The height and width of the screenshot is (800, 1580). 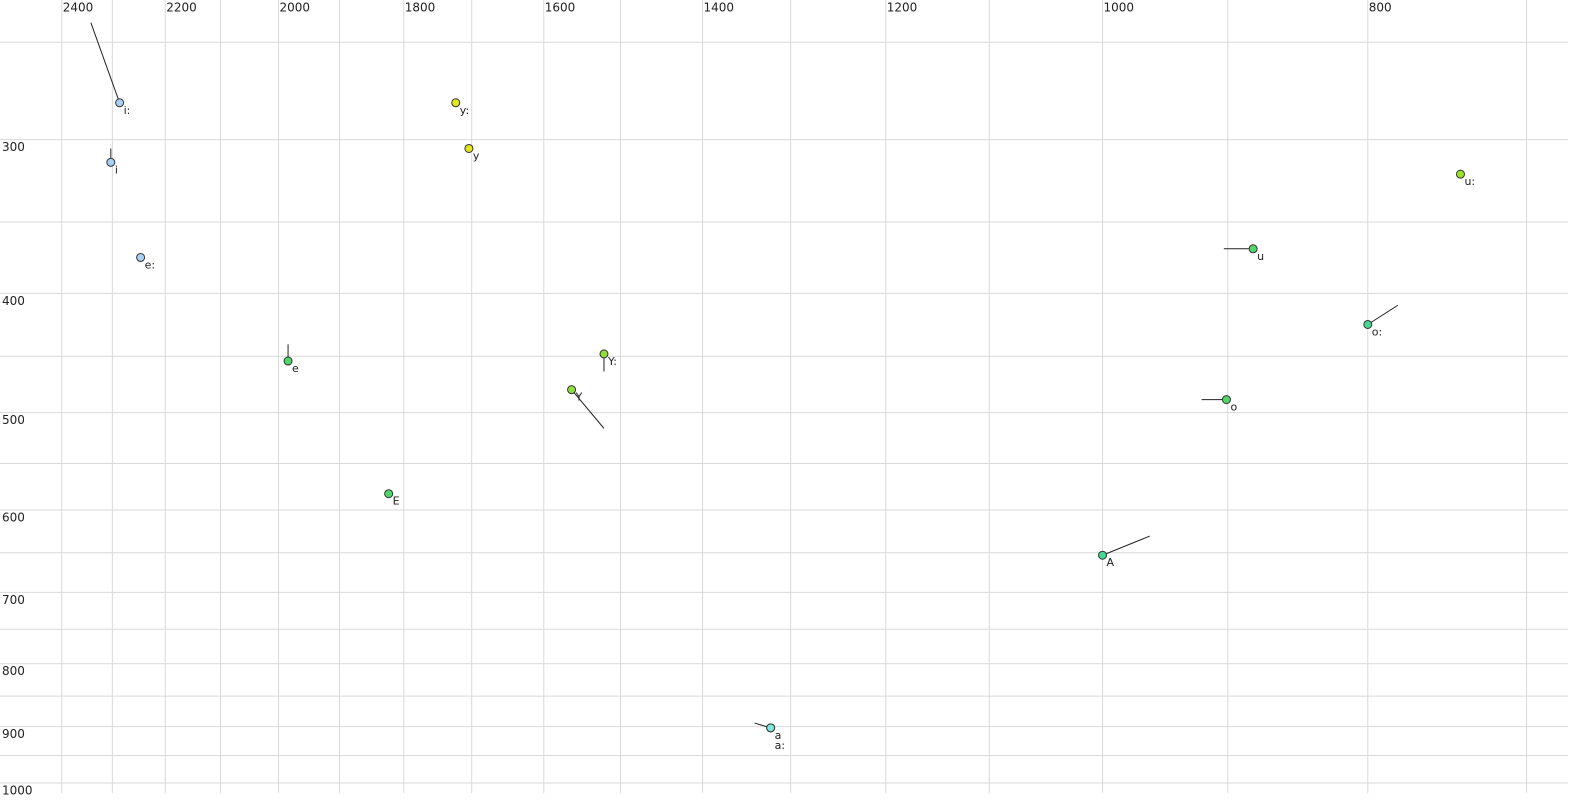 I want to click on x-tick-label: 2000, so click(x=295, y=8).